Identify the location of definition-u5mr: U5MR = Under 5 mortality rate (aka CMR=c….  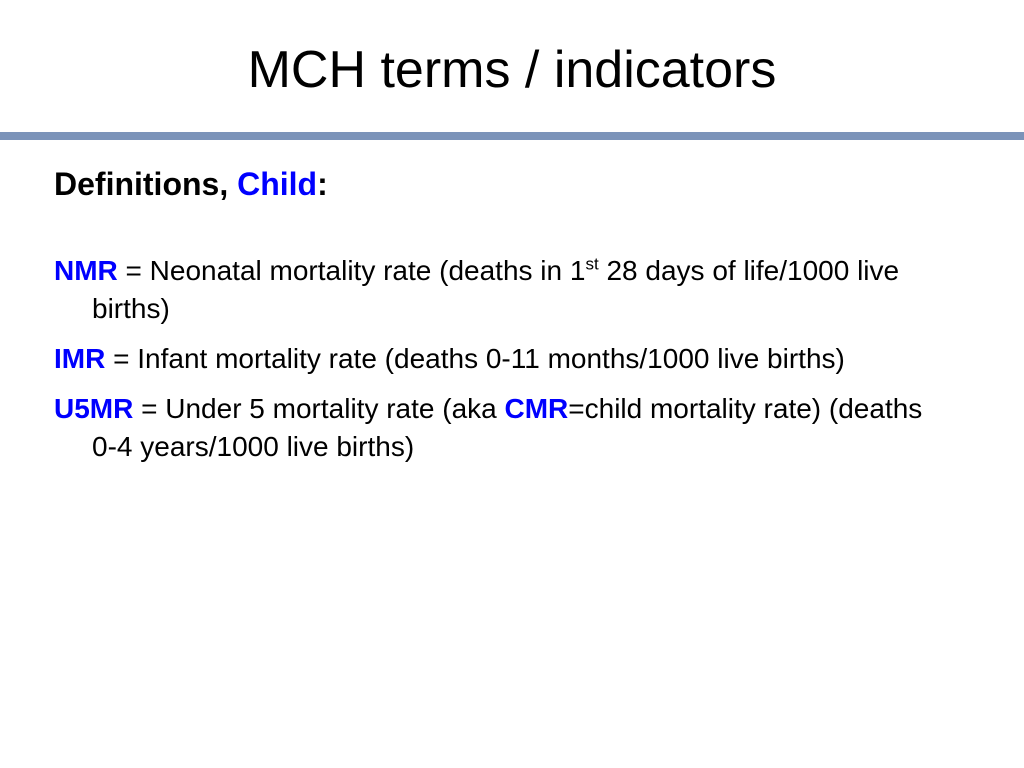
(494, 428).